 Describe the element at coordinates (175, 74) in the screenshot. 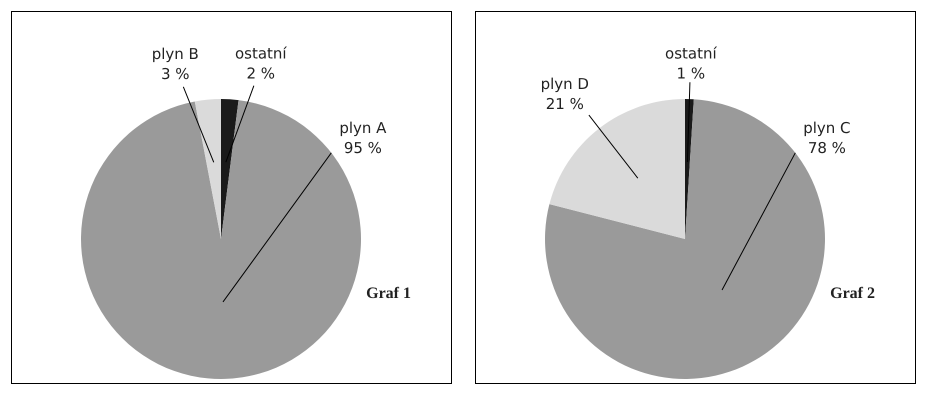

I see `data-label: 3 %` at that location.